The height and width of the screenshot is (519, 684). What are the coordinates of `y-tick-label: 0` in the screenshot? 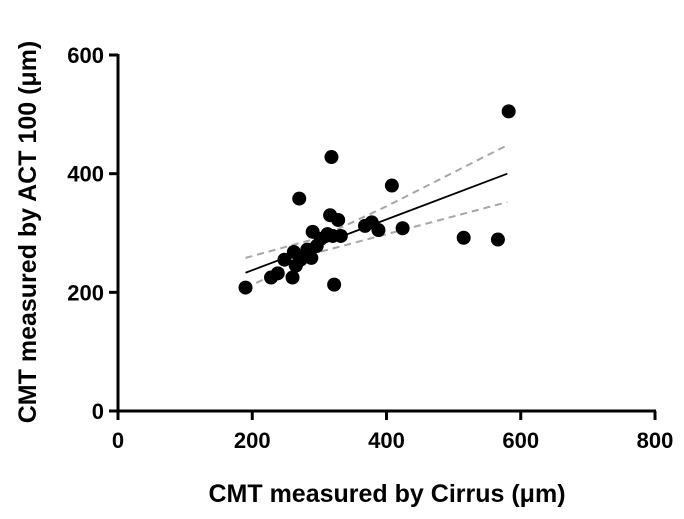 It's located at (98, 411).